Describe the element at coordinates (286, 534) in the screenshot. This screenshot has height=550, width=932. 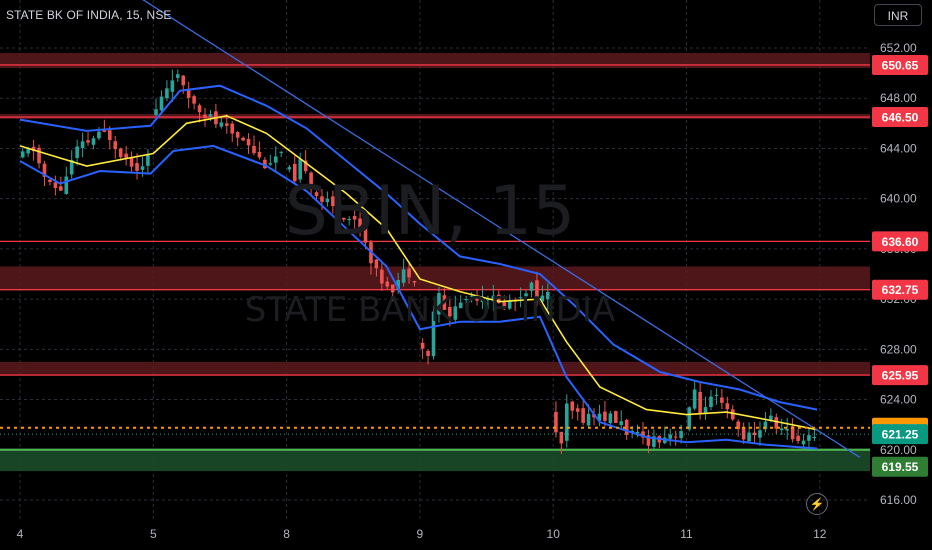
I see `x-tick-label: 8` at that location.